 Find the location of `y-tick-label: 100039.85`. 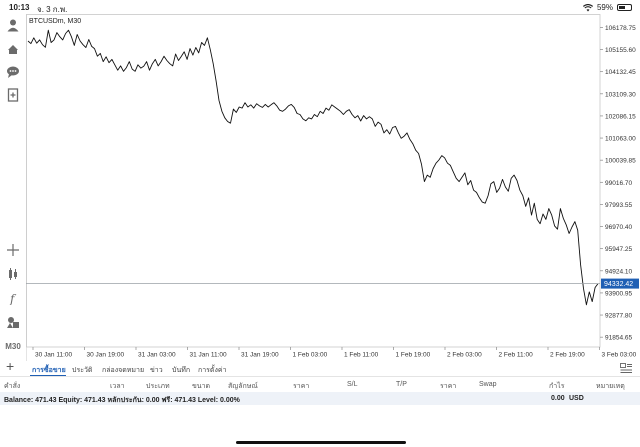

y-tick-label: 100039.85 is located at coordinates (620, 161).